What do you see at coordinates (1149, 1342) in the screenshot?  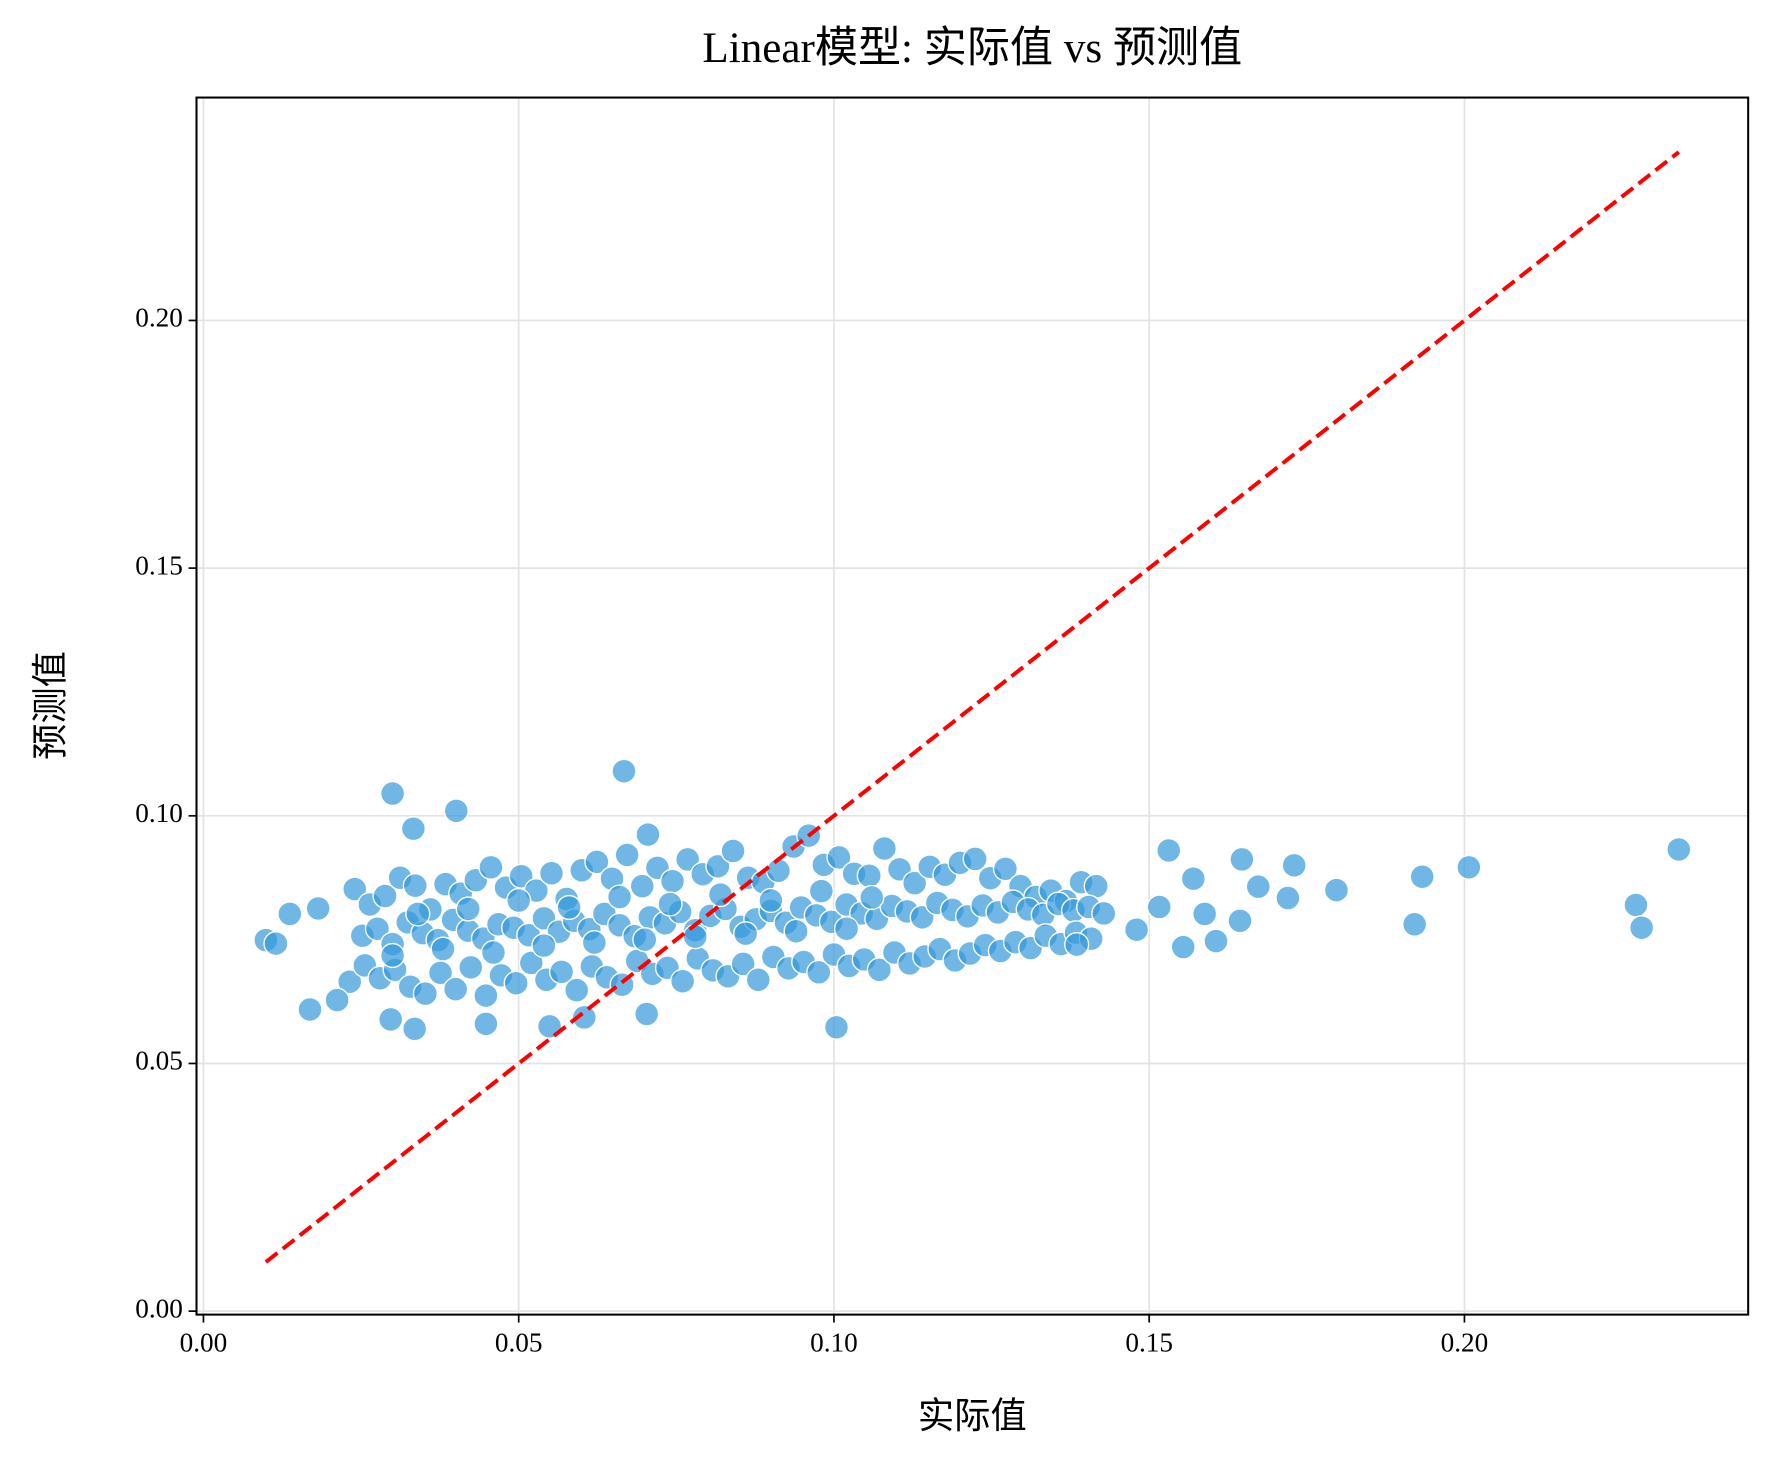 I see `x-tick-label: 0.15` at bounding box center [1149, 1342].